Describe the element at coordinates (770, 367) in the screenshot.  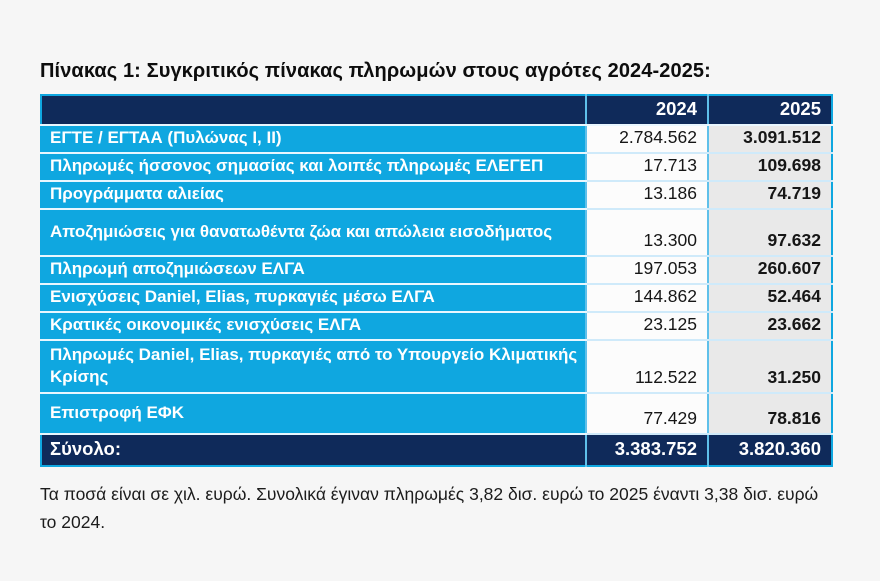
I see `row-value-2025: 31.250` at that location.